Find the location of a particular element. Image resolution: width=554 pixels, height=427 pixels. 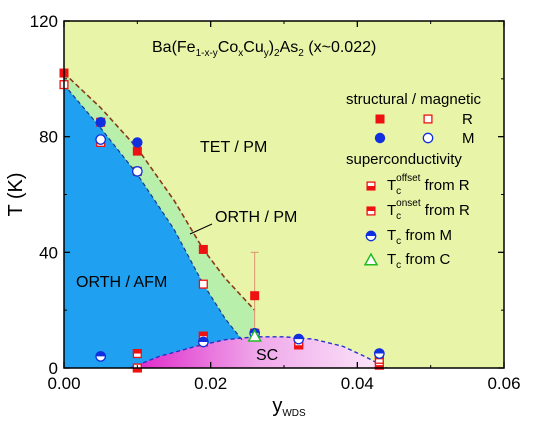

sc-dome-line is located at coordinates (258, 352).